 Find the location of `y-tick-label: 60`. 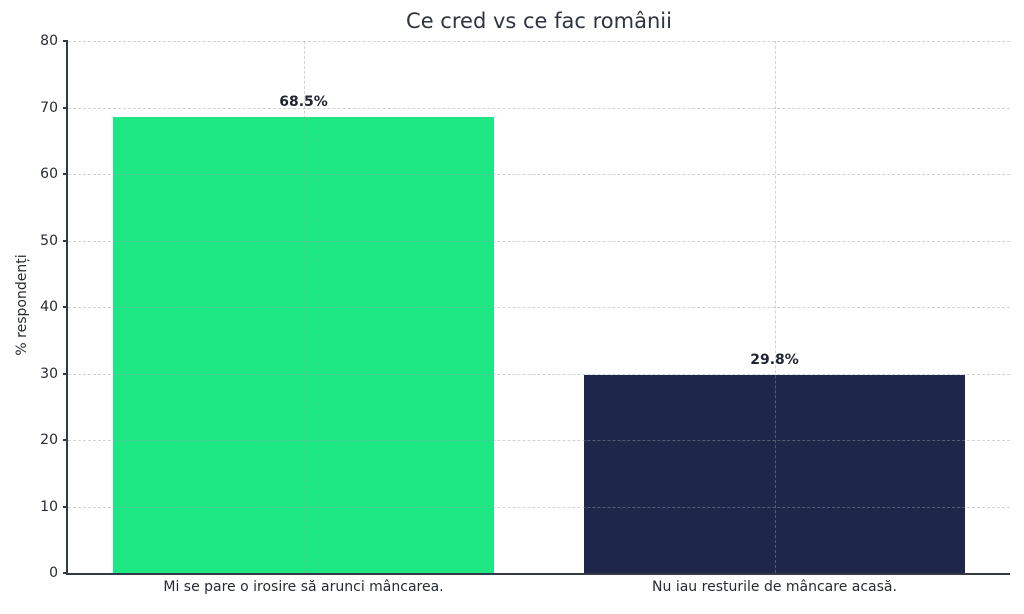

y-tick-label: 60 is located at coordinates (49, 174).